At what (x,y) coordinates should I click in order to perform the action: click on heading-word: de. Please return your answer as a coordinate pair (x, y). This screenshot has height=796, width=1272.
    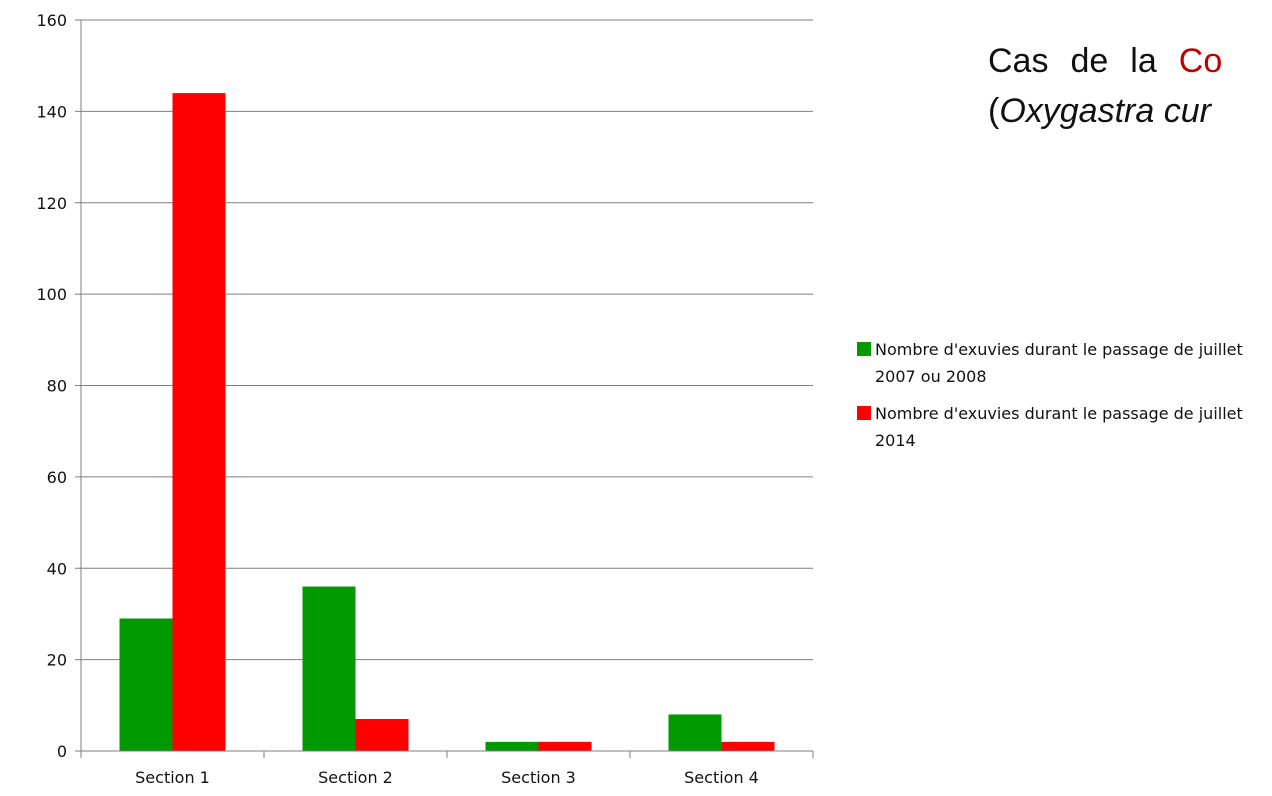
    Looking at the image, I should click on (1089, 61).